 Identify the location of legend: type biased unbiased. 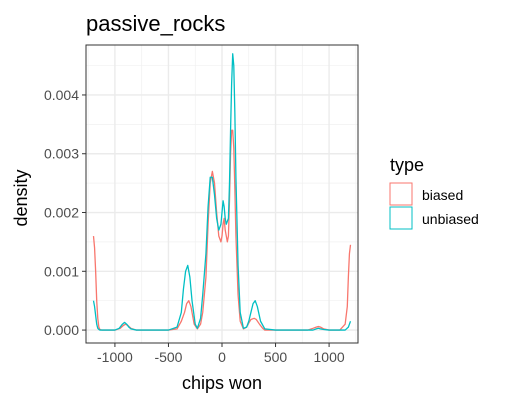
(434, 192).